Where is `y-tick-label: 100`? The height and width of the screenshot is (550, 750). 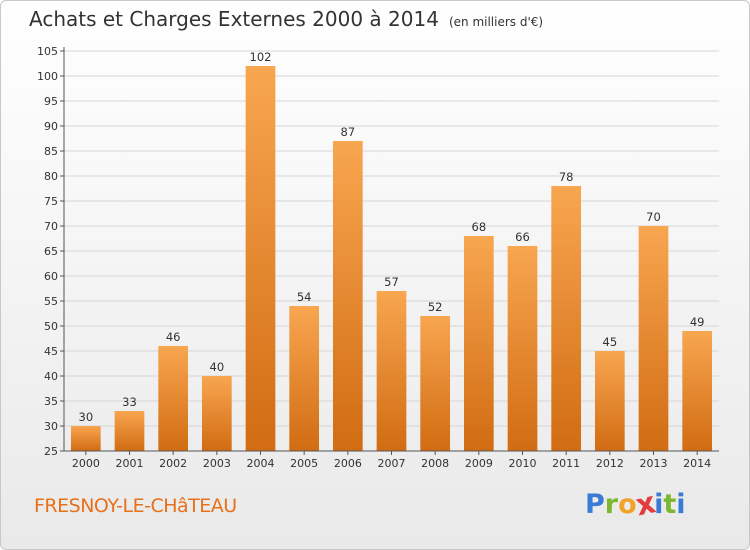
y-tick-label: 100 is located at coordinates (47, 76).